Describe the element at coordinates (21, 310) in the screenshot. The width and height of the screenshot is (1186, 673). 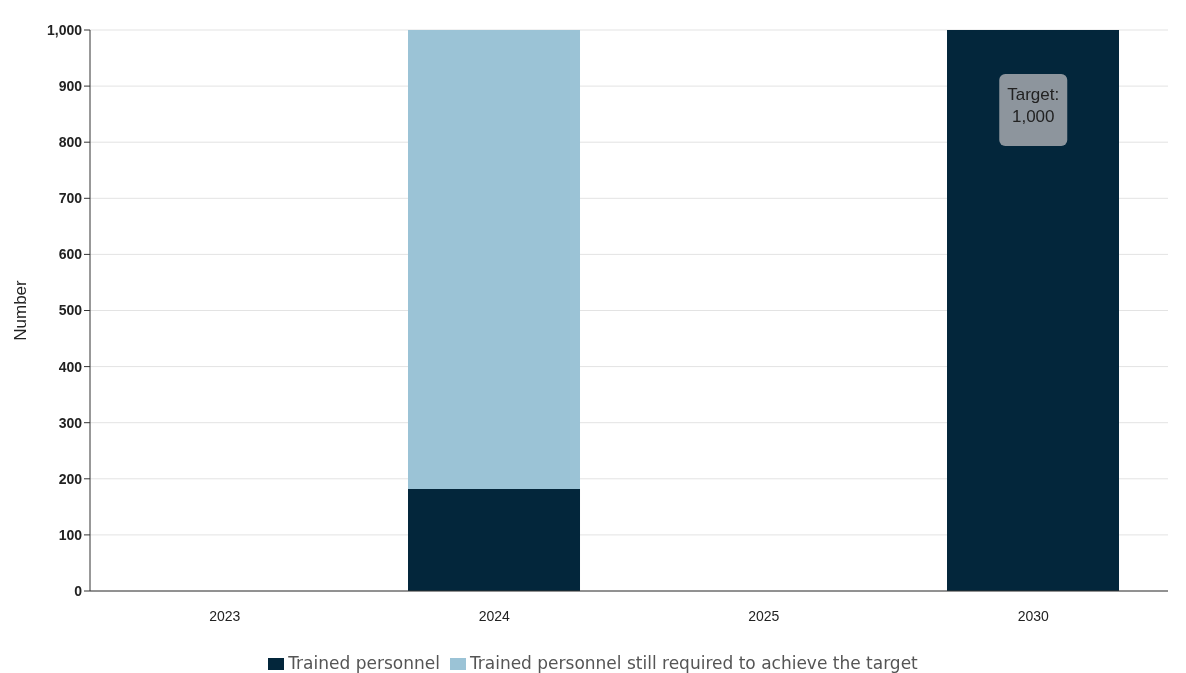
I see `y-axis-title: Number` at that location.